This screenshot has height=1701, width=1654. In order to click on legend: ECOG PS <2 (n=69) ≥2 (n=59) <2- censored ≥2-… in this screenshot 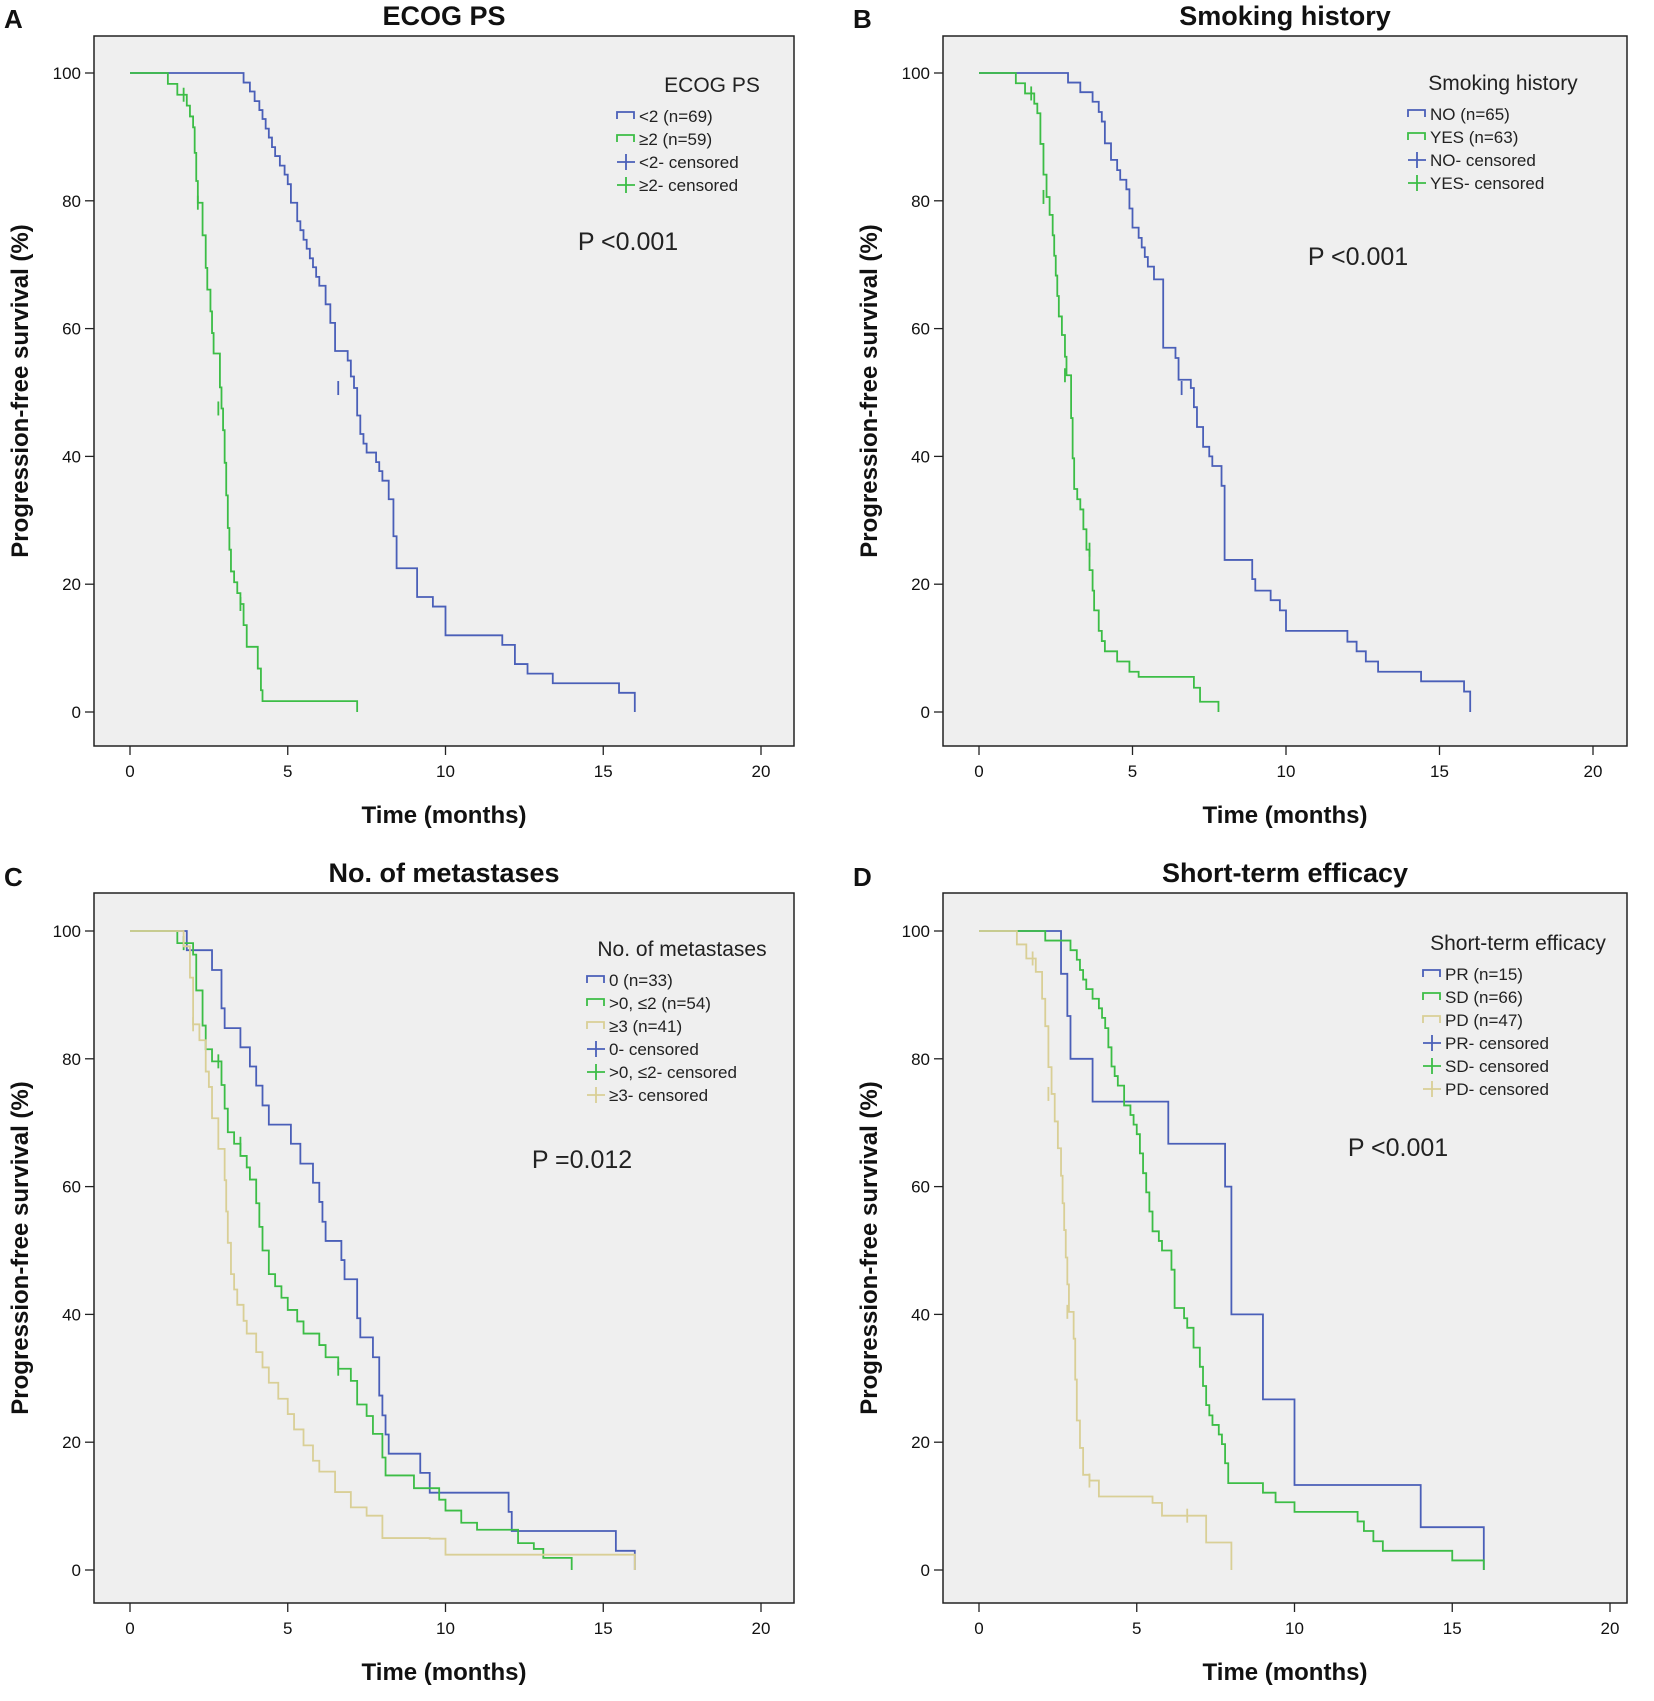, I will do `click(688, 134)`.